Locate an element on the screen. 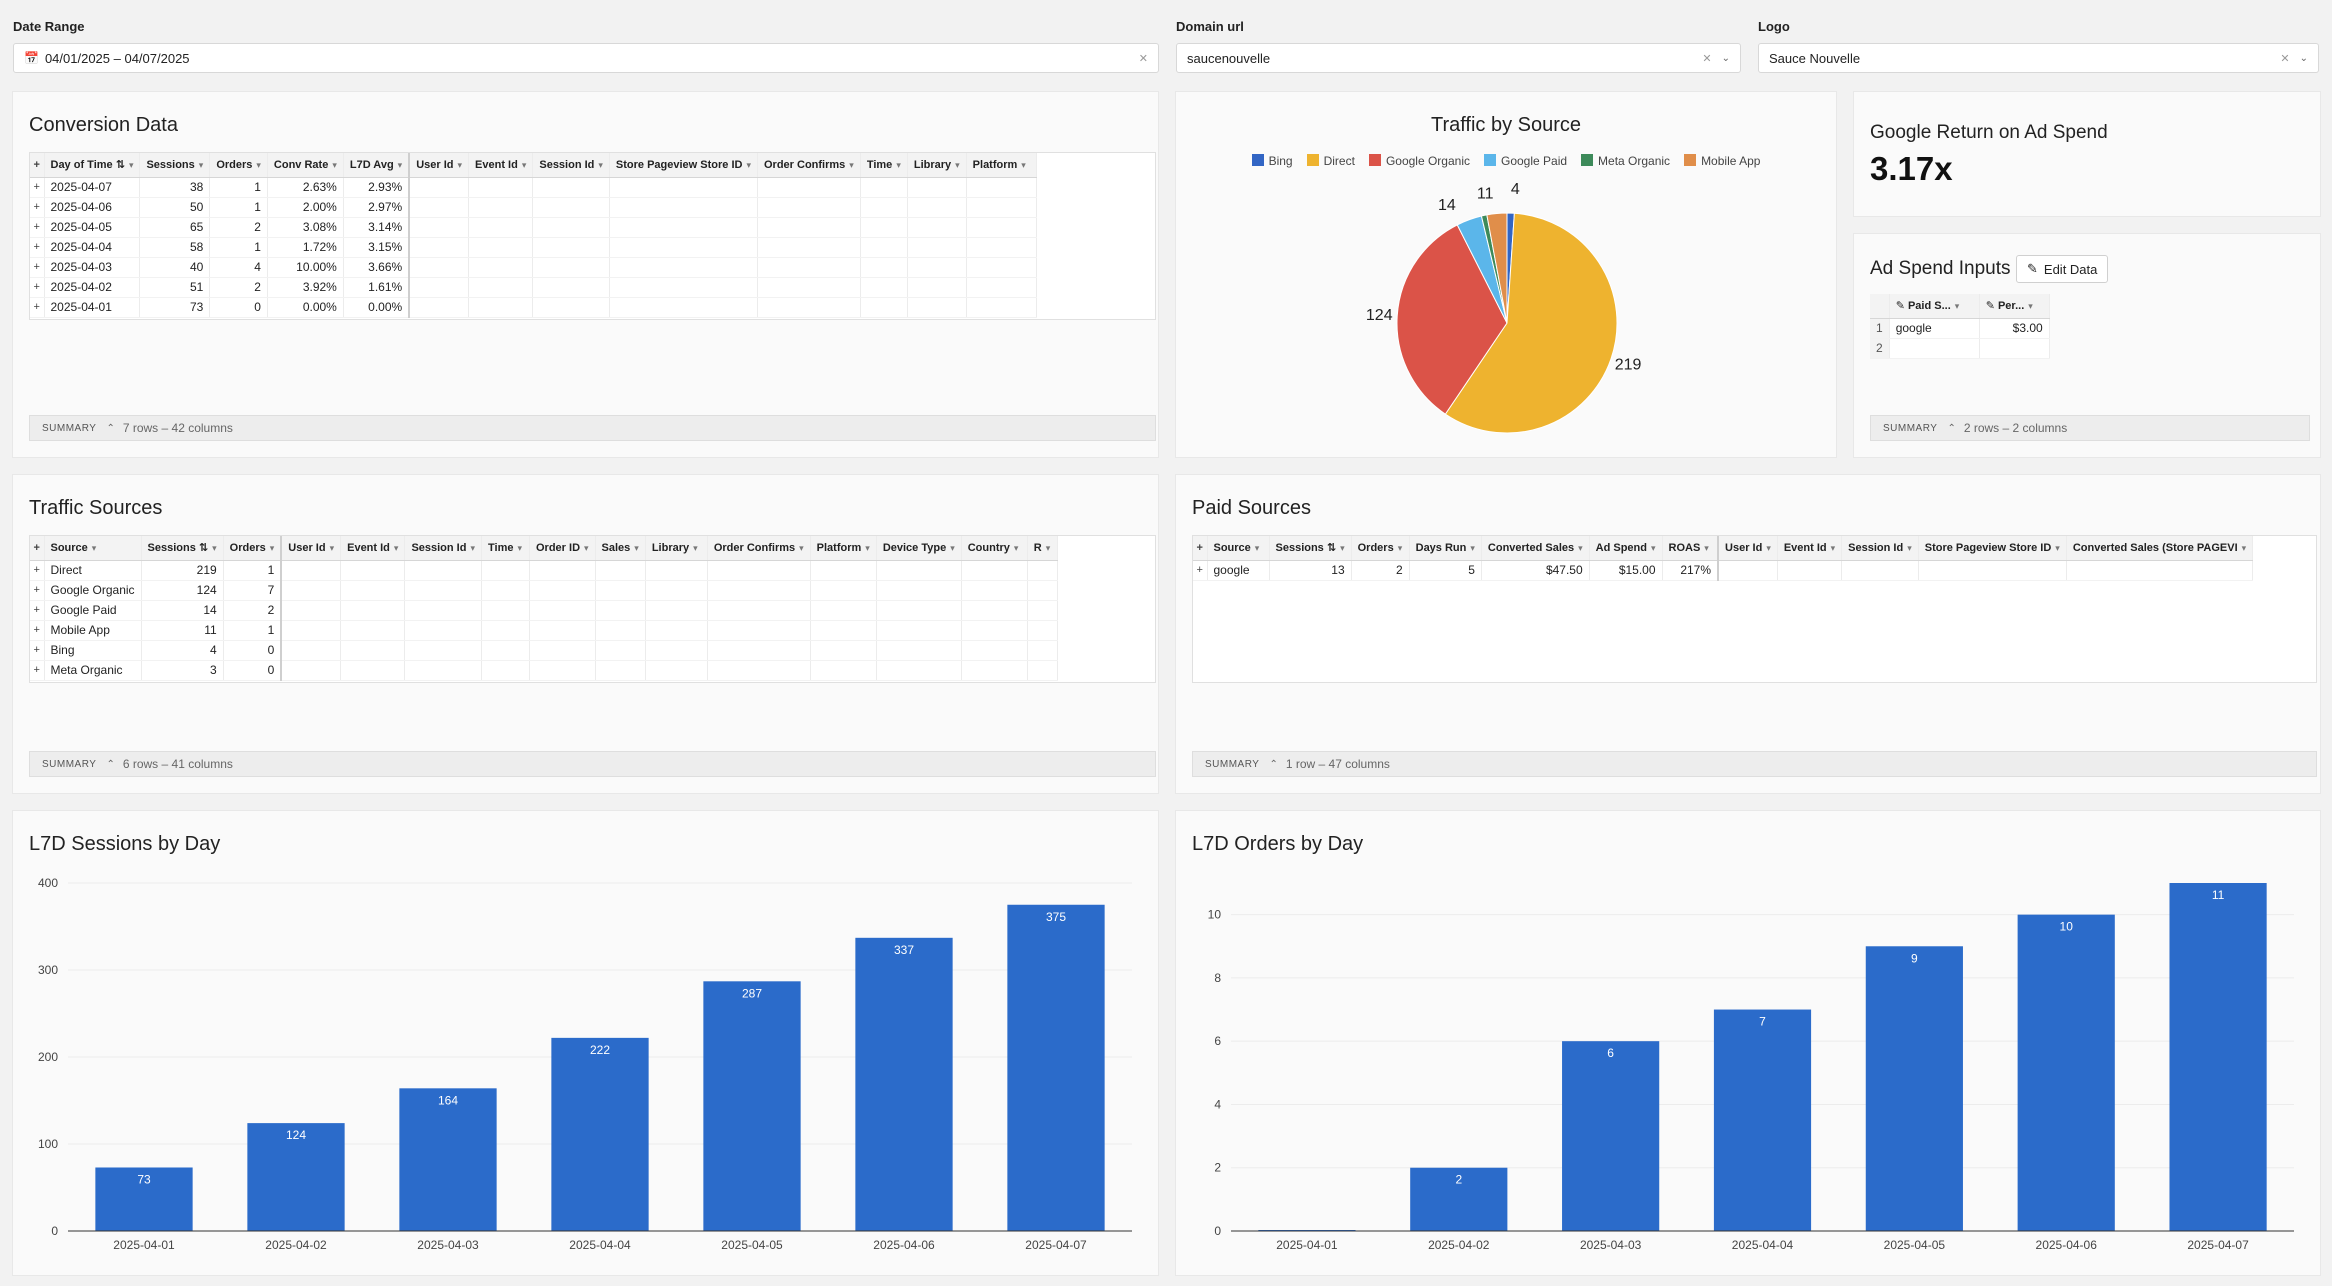 The height and width of the screenshot is (1286, 2332). column-header: Ad Spend ▾ is located at coordinates (1626, 548).